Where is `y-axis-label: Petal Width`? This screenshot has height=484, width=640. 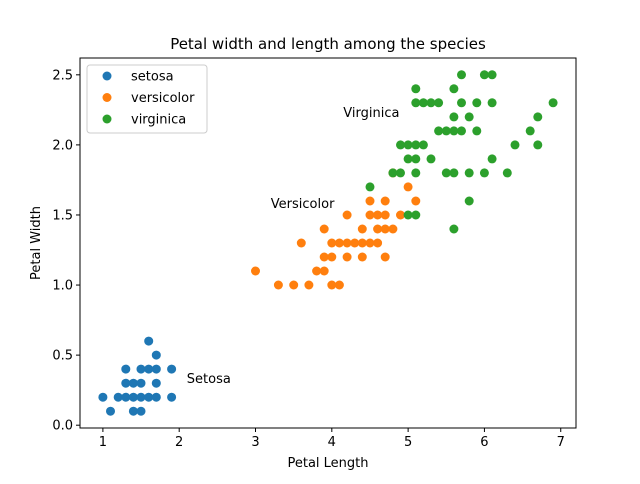 y-axis-label: Petal Width is located at coordinates (36, 243).